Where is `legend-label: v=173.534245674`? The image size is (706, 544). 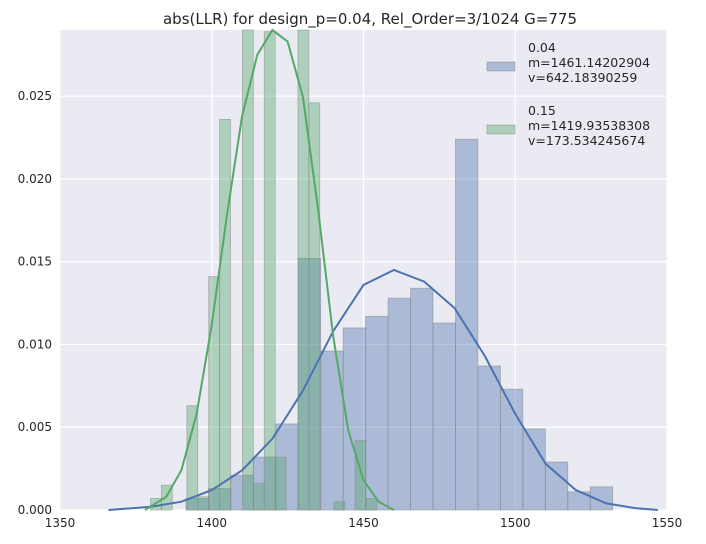 legend-label: v=173.534245674 is located at coordinates (586, 140).